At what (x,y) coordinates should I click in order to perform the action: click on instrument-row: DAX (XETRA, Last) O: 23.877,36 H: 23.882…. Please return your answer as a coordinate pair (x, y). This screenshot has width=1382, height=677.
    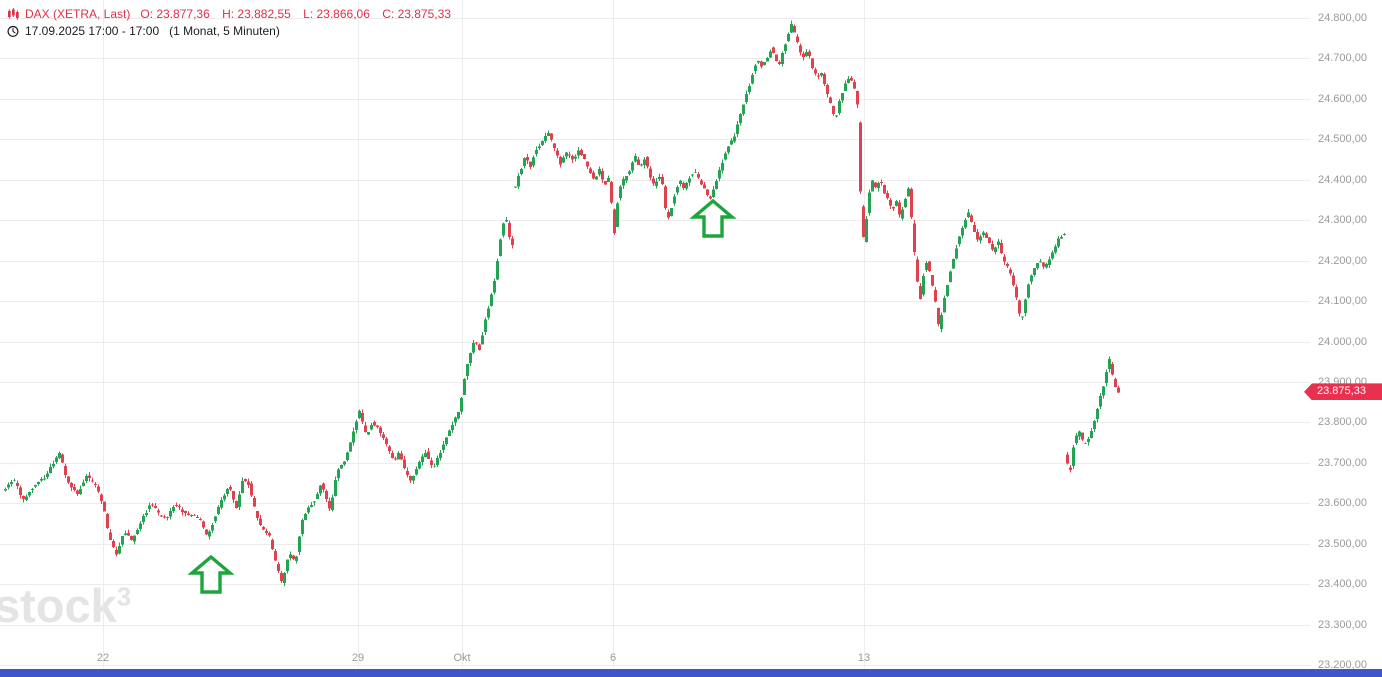
    Looking at the image, I should click on (233, 13).